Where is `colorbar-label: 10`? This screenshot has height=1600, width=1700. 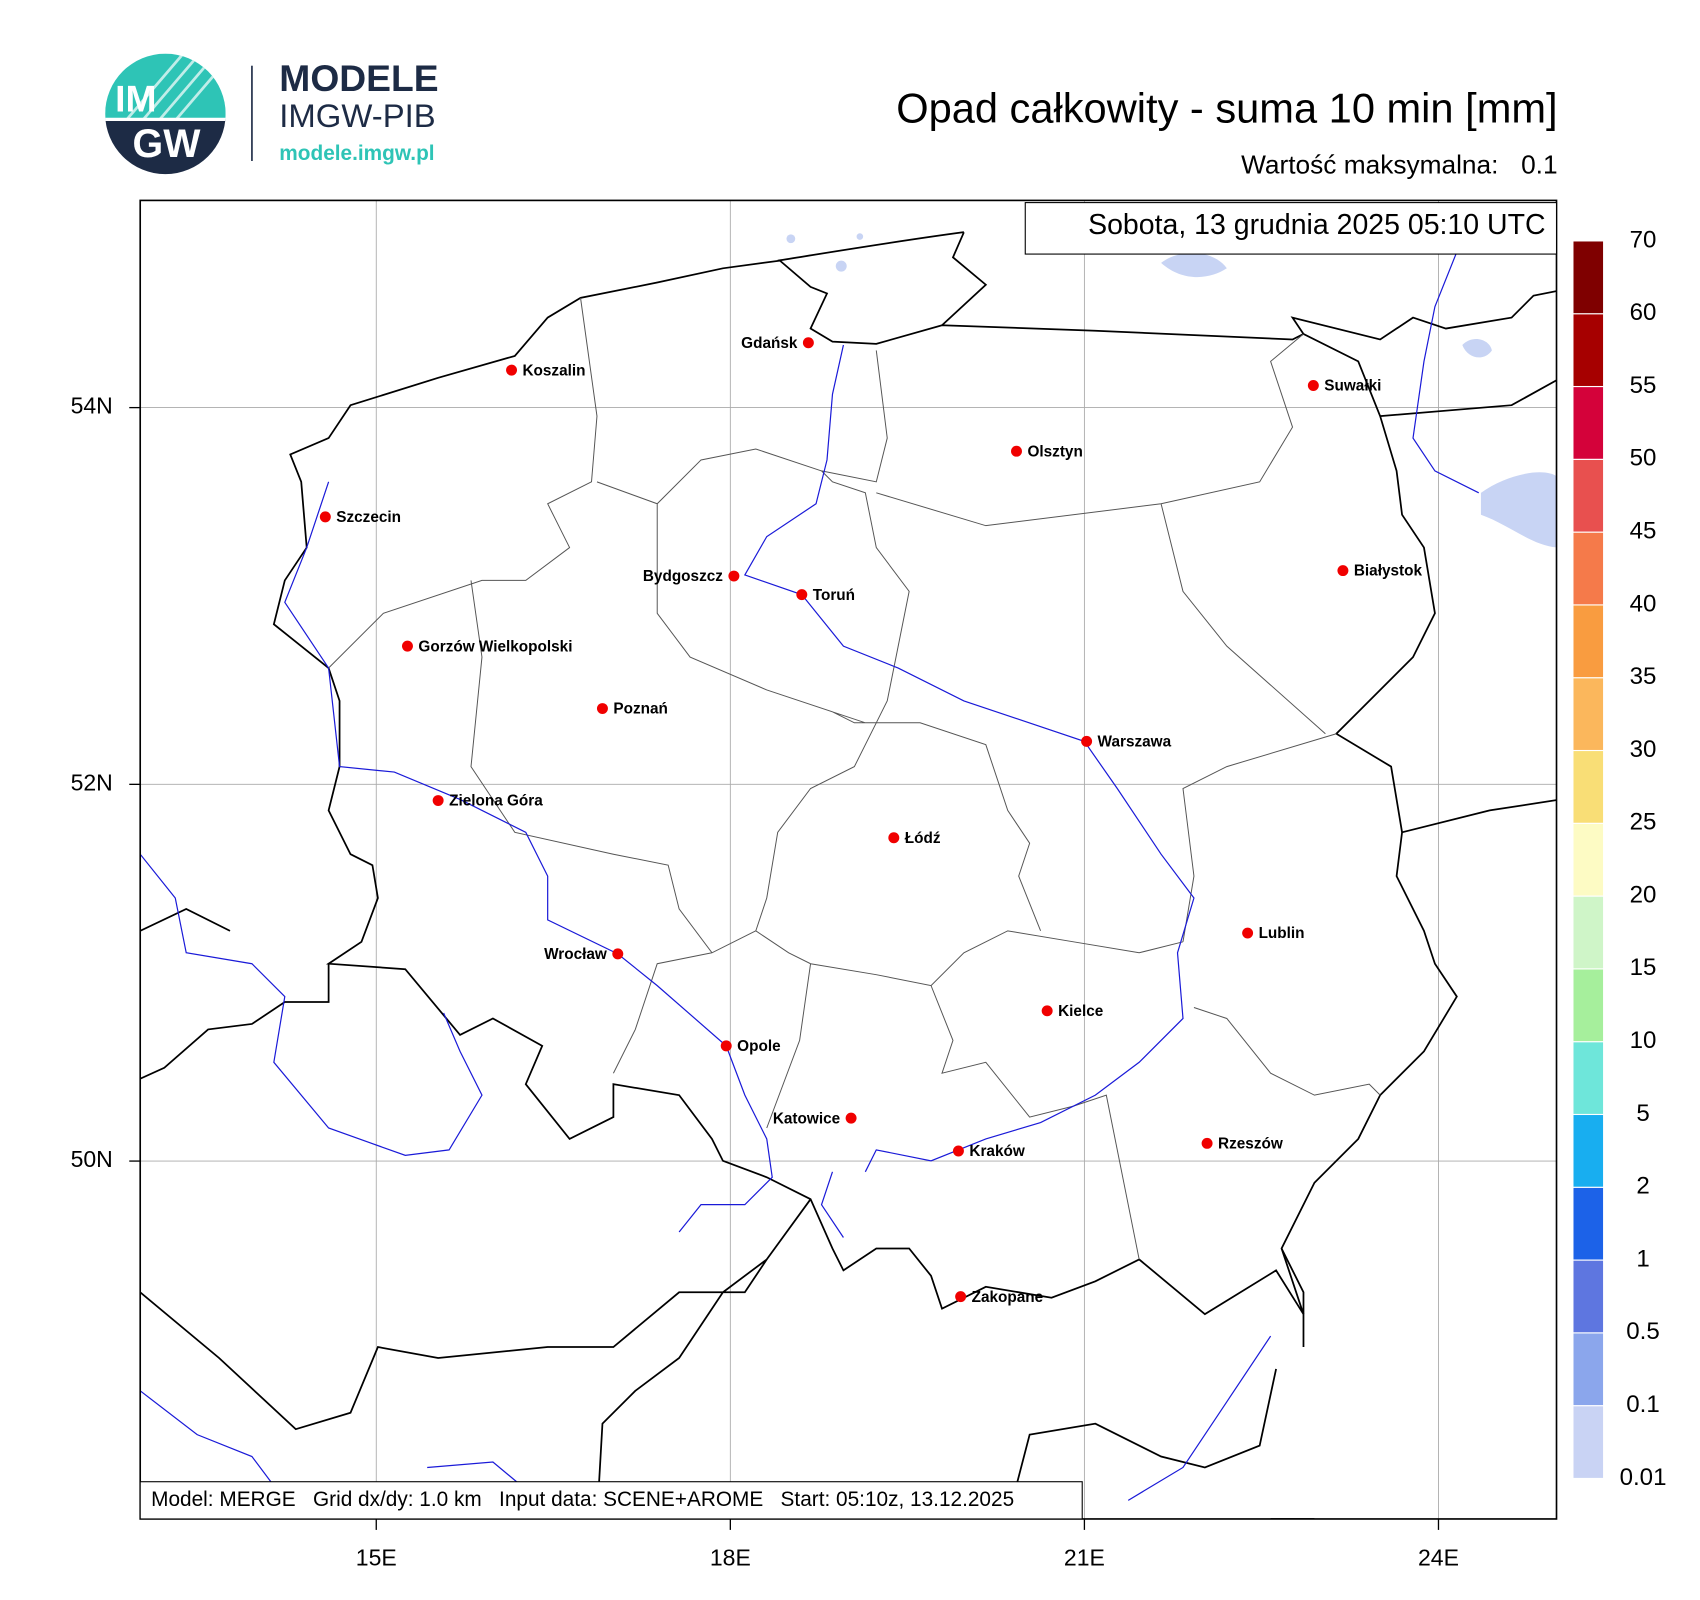
colorbar-label: 10 is located at coordinates (1643, 1040).